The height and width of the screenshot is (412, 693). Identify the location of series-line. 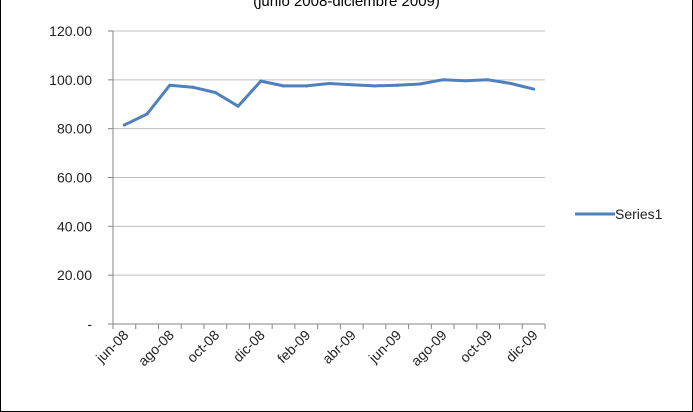
(329, 102).